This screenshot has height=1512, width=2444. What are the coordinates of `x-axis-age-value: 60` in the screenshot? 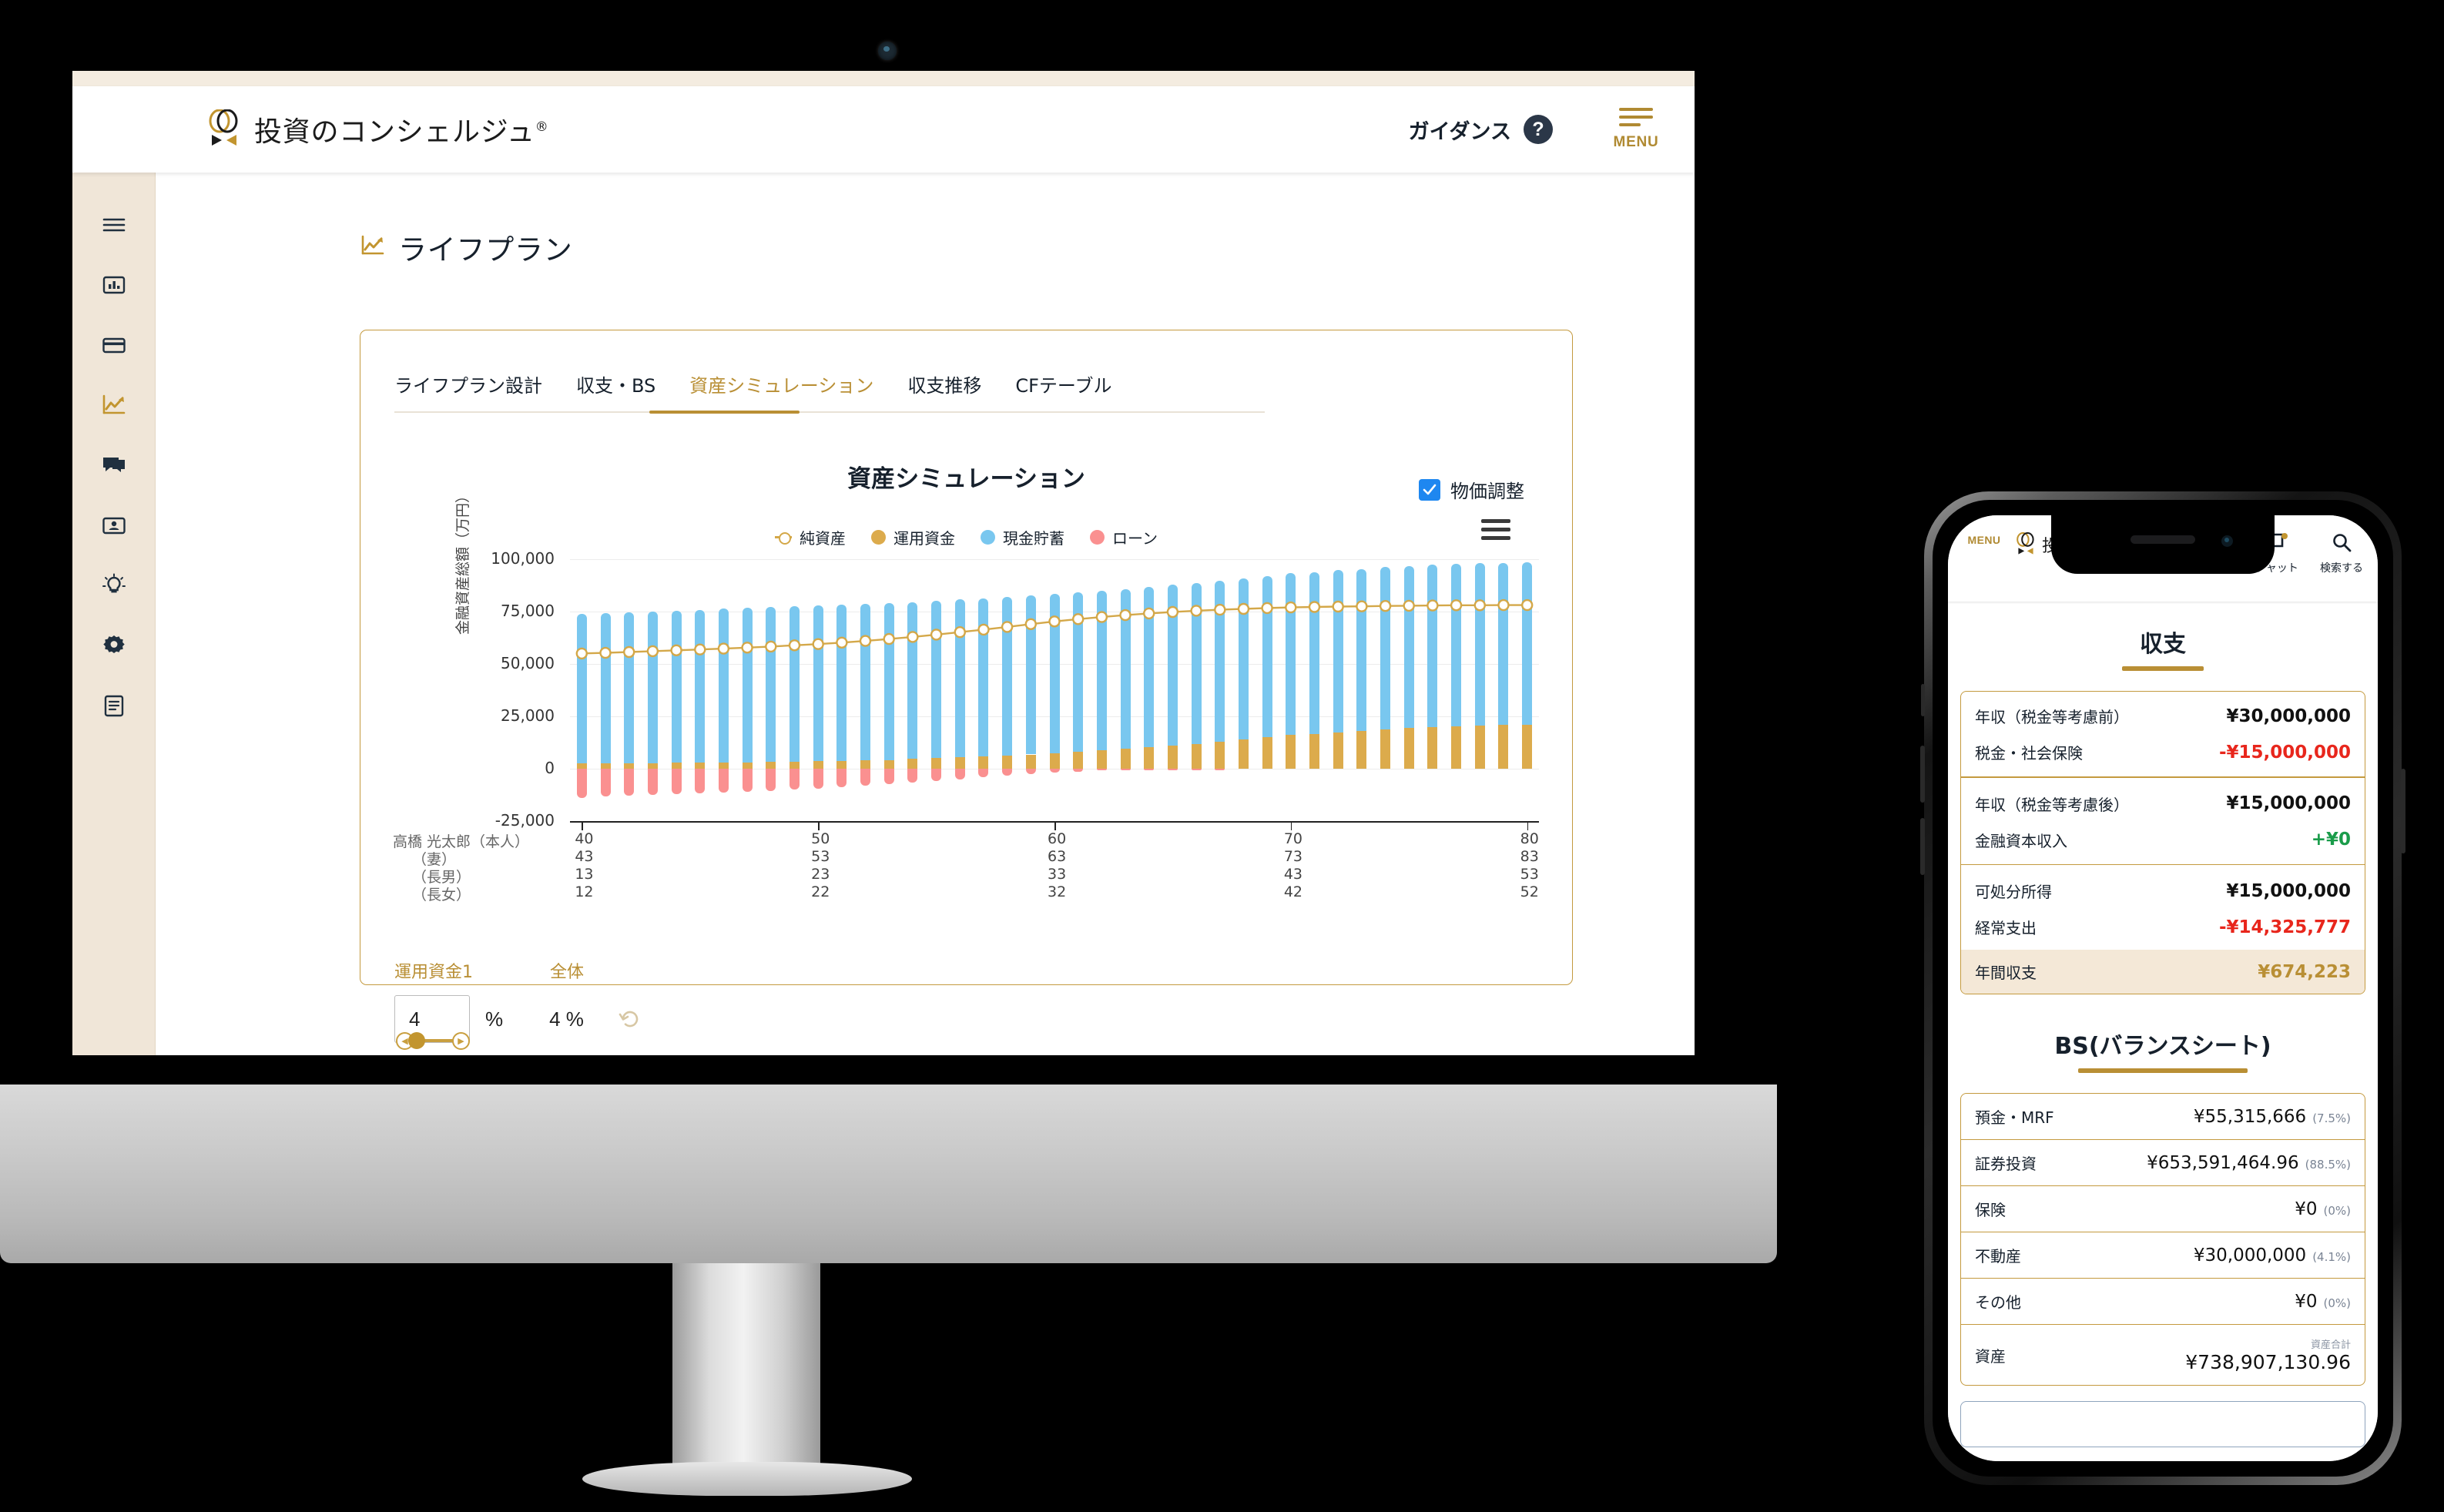 It's located at (1057, 839).